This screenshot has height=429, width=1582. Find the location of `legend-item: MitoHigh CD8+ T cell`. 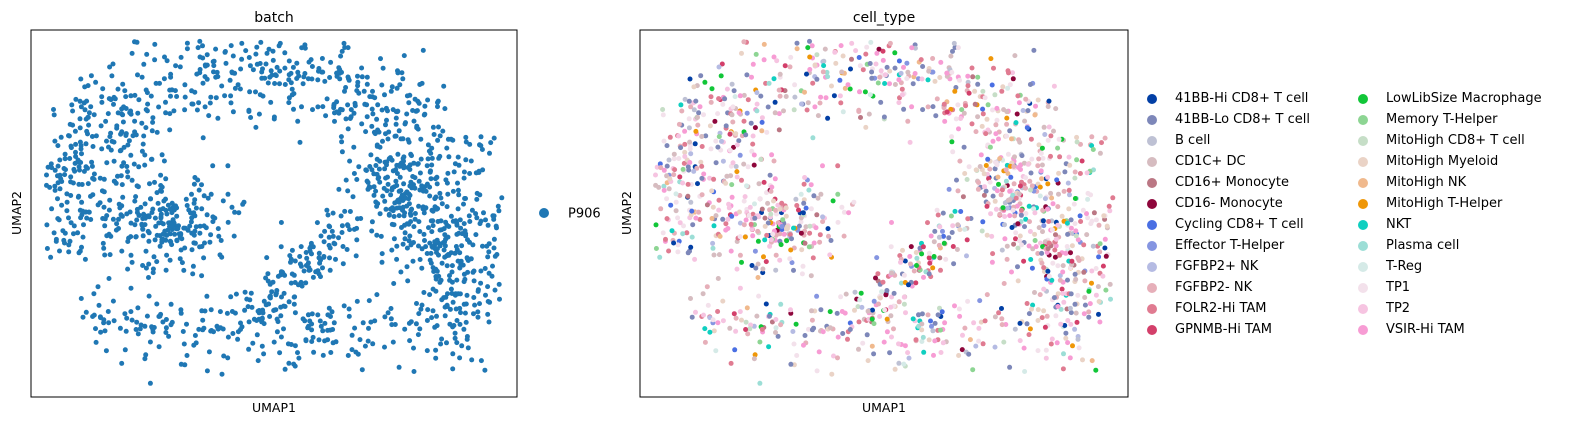

legend-item: MitoHigh CD8+ T cell is located at coordinates (1450, 140).